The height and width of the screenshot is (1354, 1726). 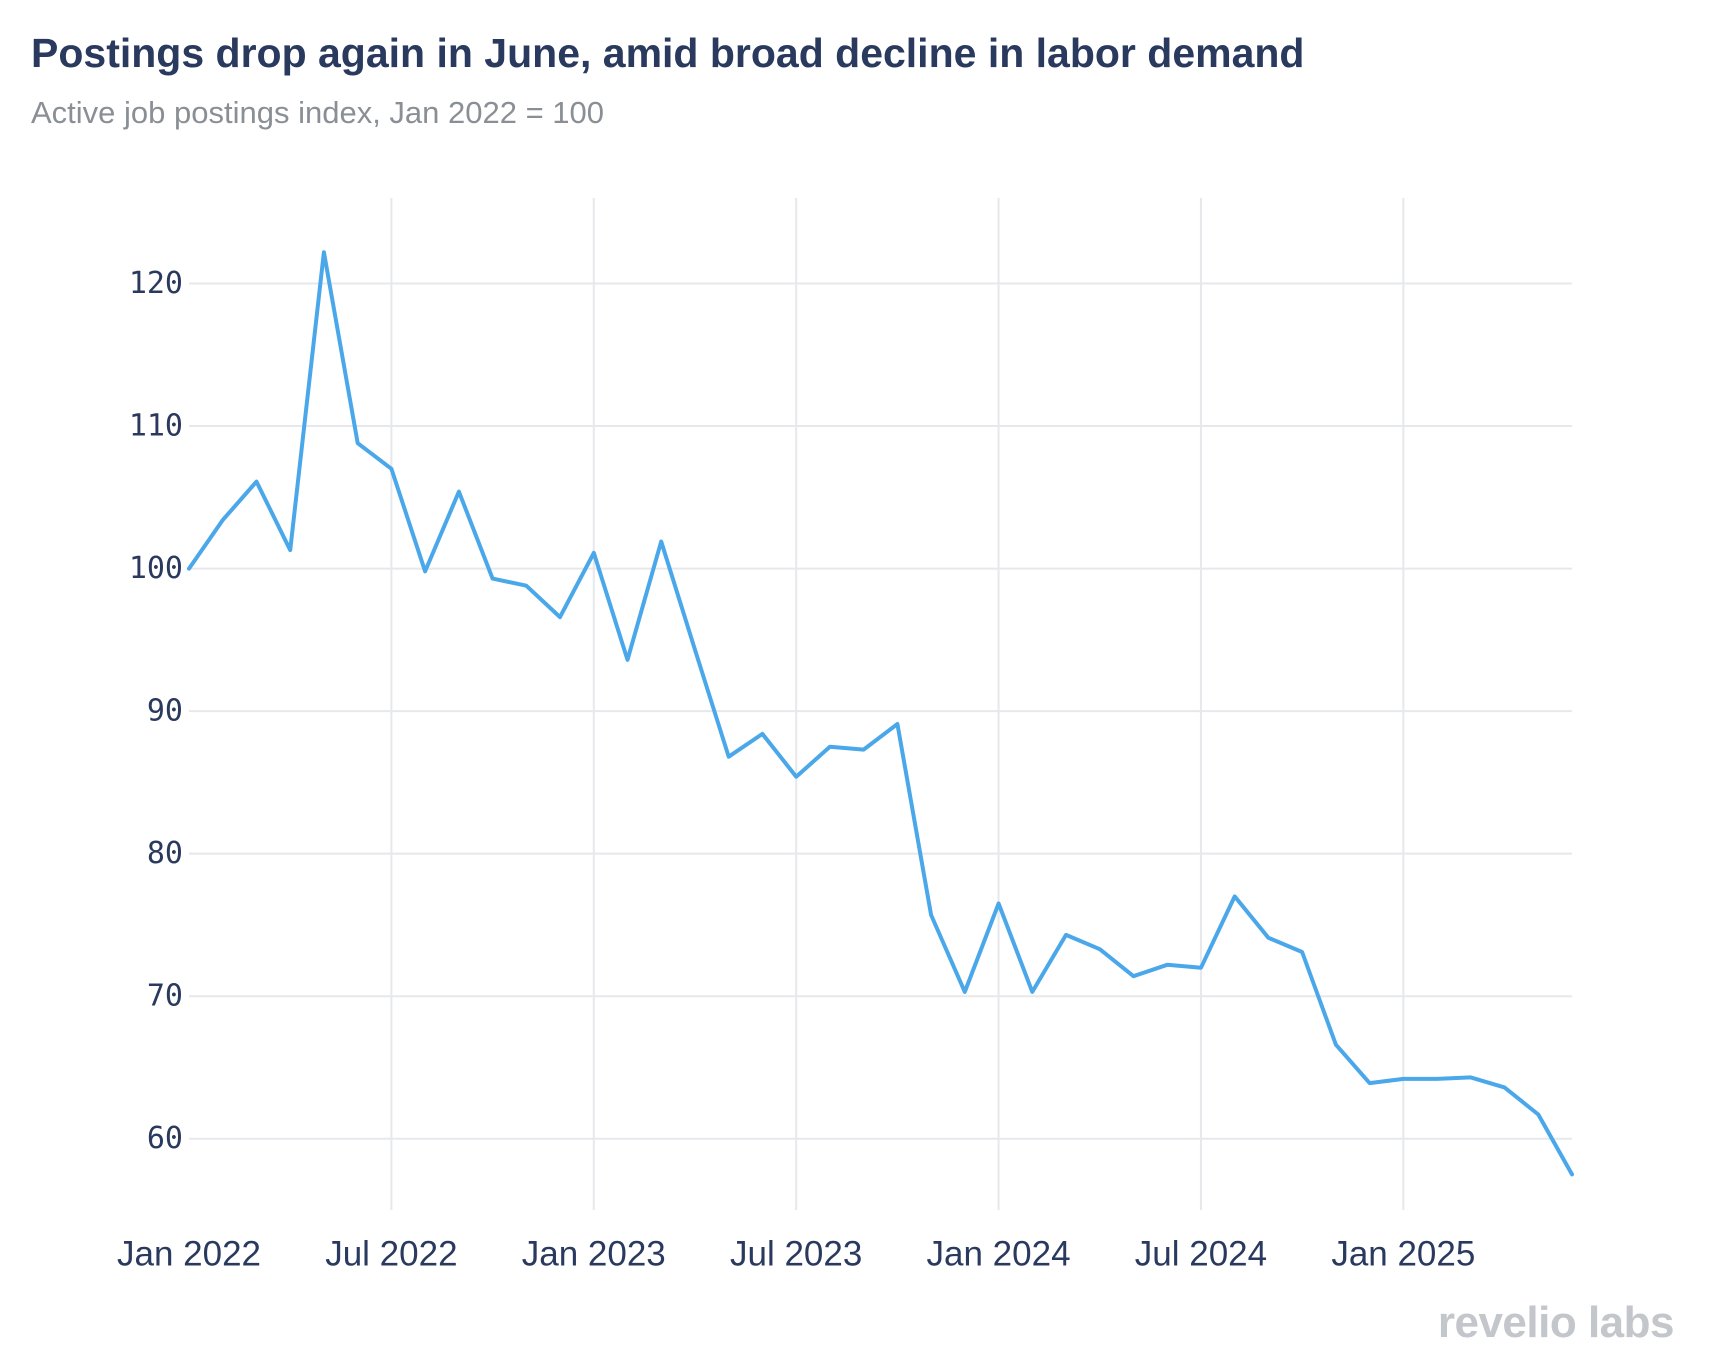 What do you see at coordinates (156, 568) in the screenshot?
I see `y-tick-label: 100` at bounding box center [156, 568].